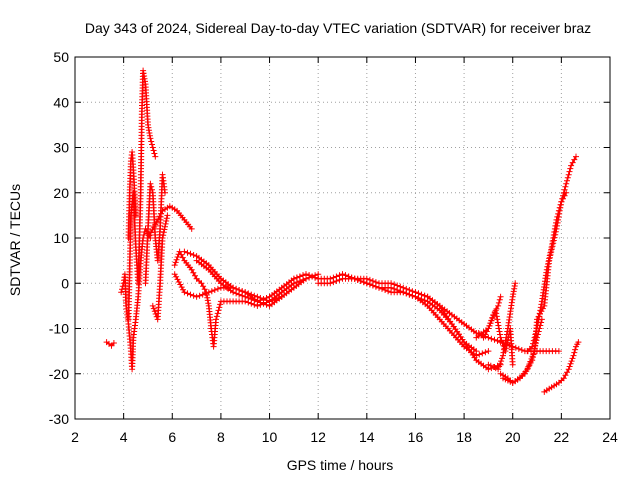 The image size is (640, 480). Describe the element at coordinates (172, 437) in the screenshot. I see `x-tick-label: 6` at that location.